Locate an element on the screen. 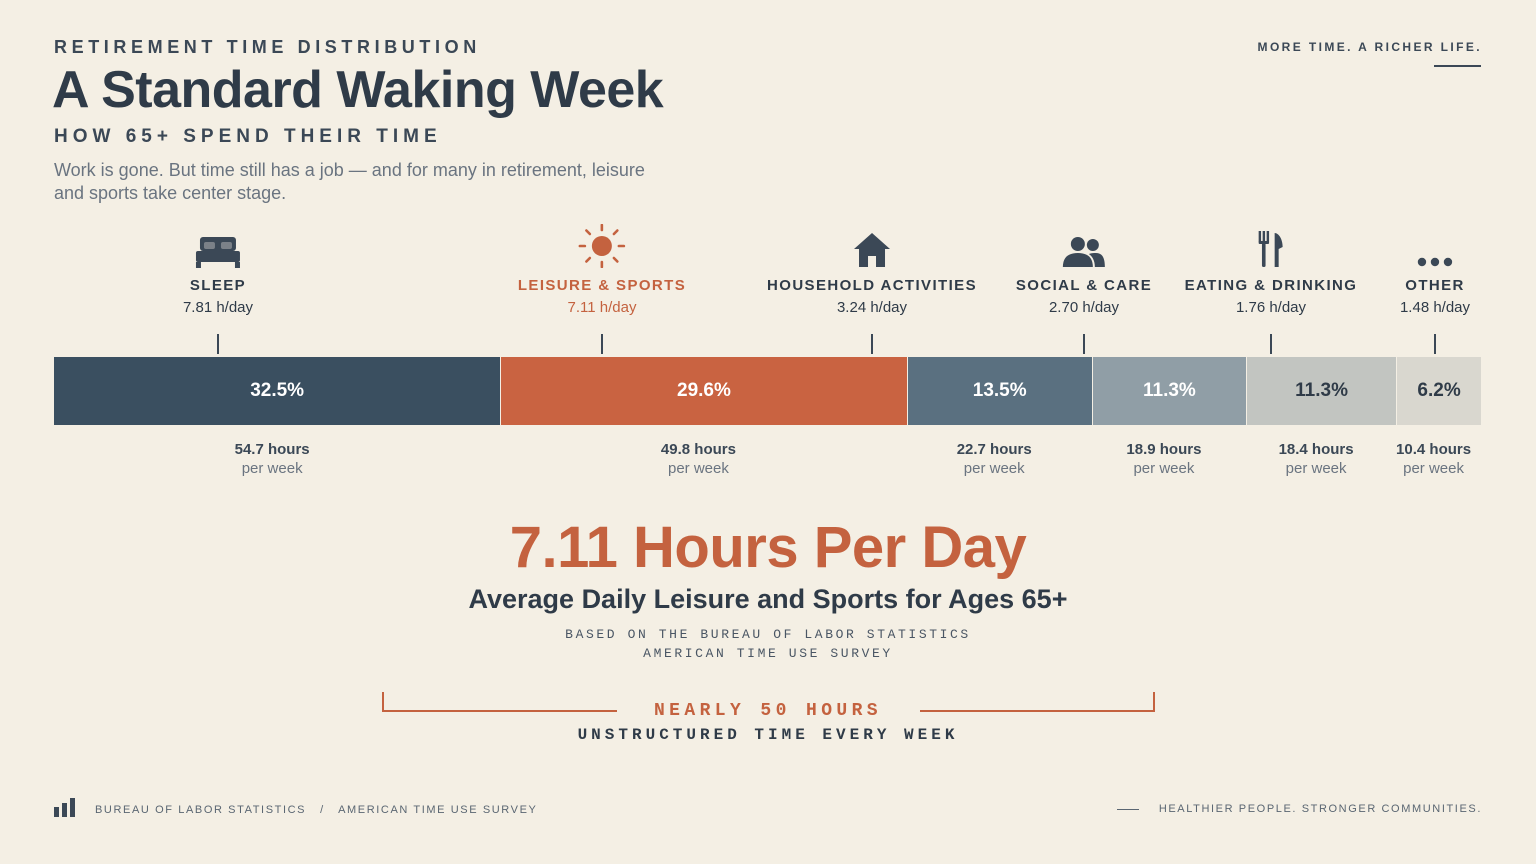  category-daily-rate: 1.48 h/day is located at coordinates (1435, 307).